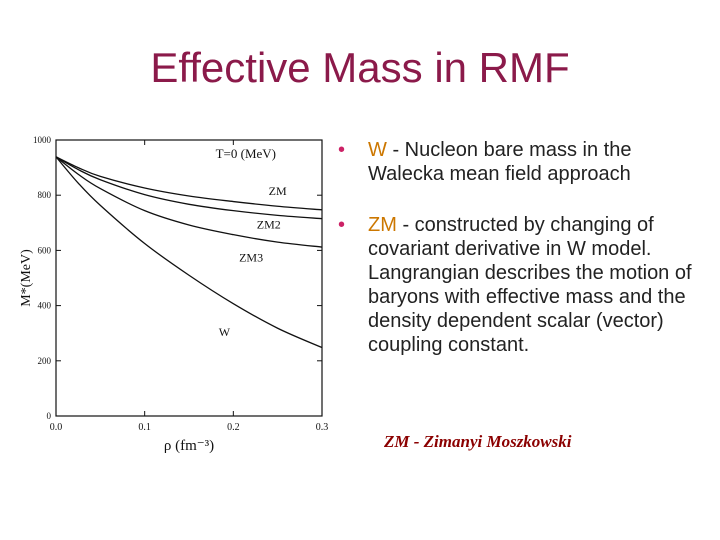 Image resolution: width=720 pixels, height=540 pixels. Describe the element at coordinates (189, 252) in the screenshot. I see `series-line-w` at that location.